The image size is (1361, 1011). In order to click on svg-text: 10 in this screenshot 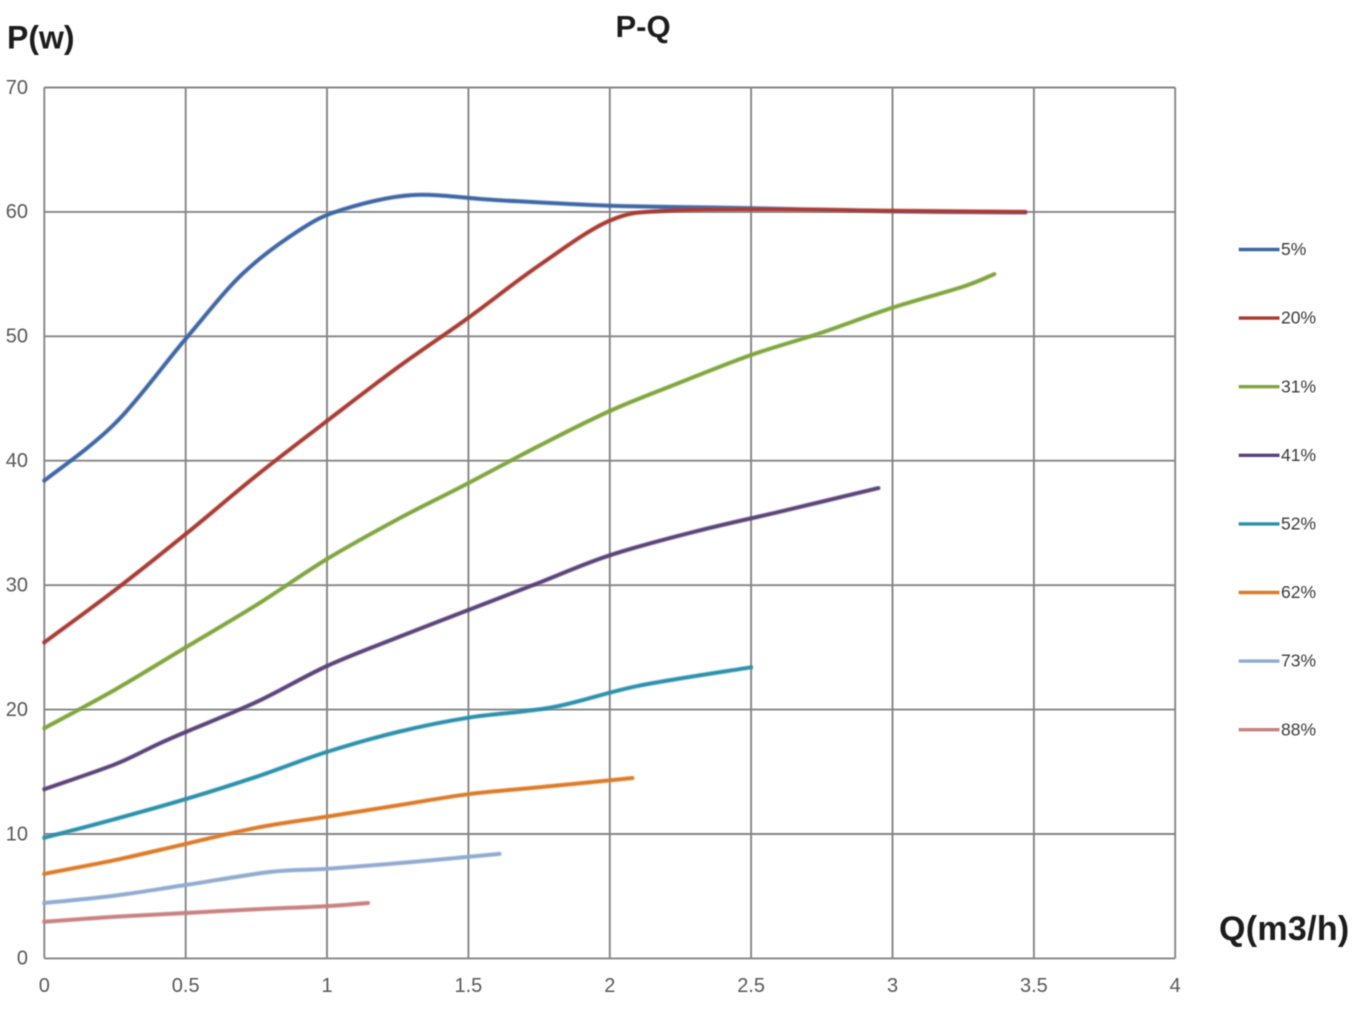, I will do `click(17, 834)`.